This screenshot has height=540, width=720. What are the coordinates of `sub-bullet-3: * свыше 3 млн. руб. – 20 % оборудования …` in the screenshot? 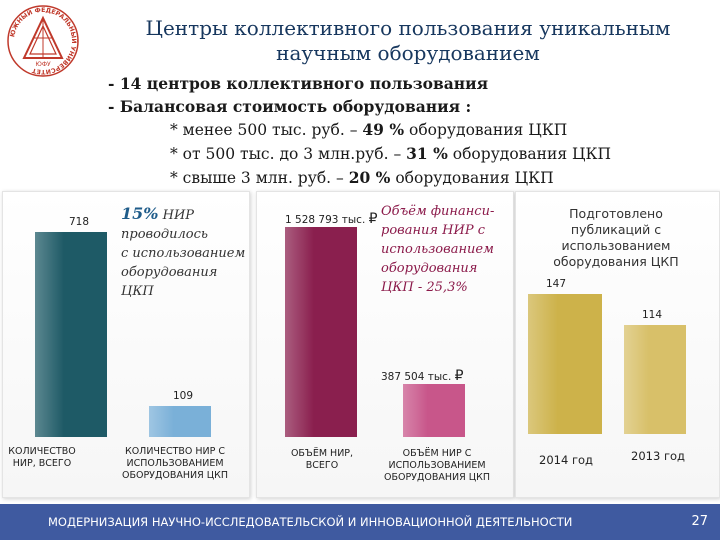 It's located at (362, 177).